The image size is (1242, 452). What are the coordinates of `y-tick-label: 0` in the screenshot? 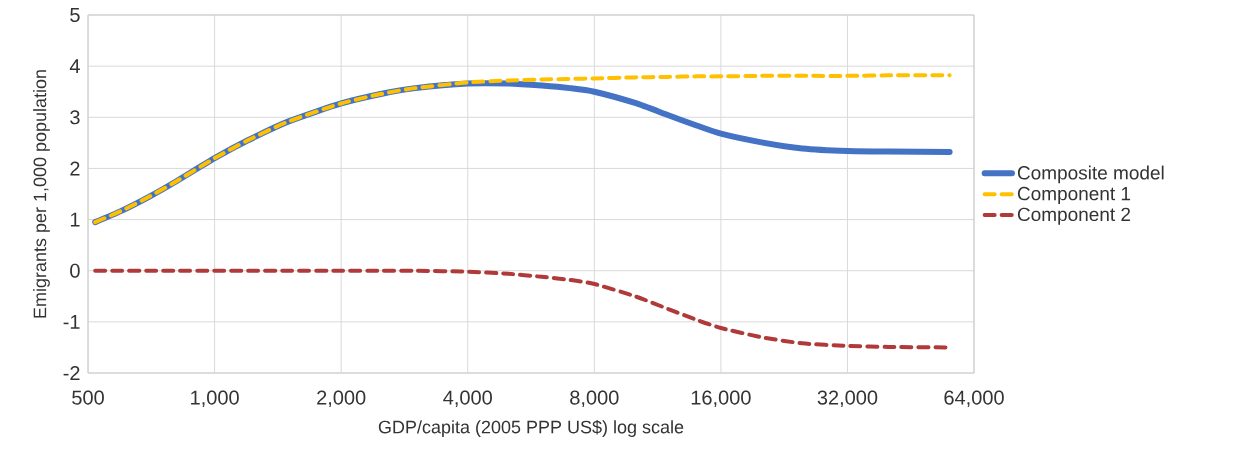 It's located at (75, 270).